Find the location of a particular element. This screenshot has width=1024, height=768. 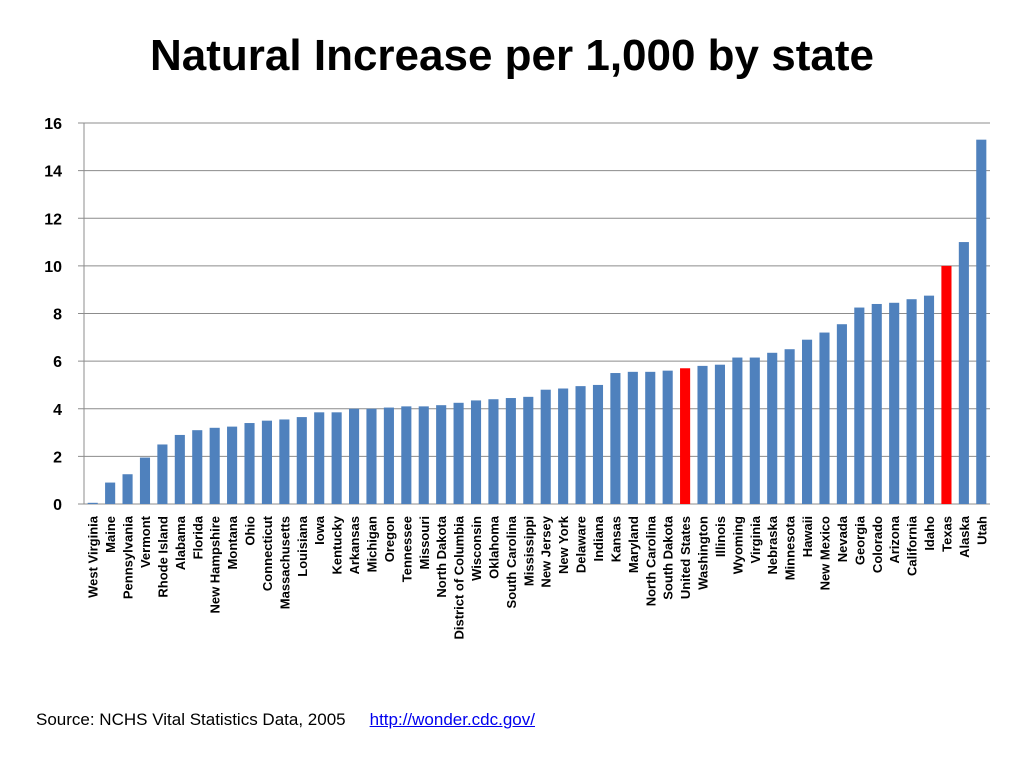

x-tick-label: Mississippi is located at coordinates (528, 551).